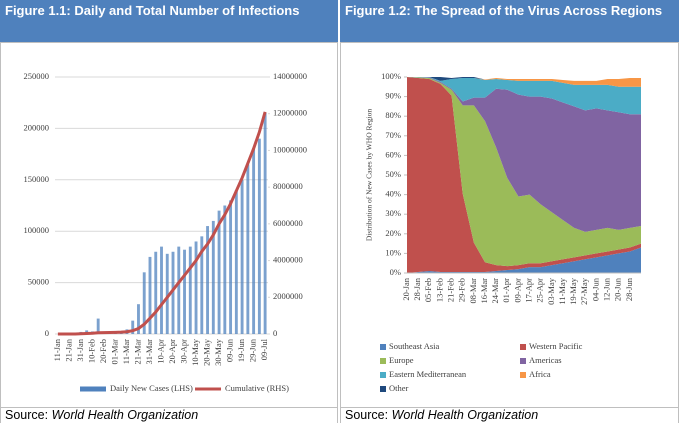  I want to click on x-tick-label: 09-Jul, so click(264, 349).